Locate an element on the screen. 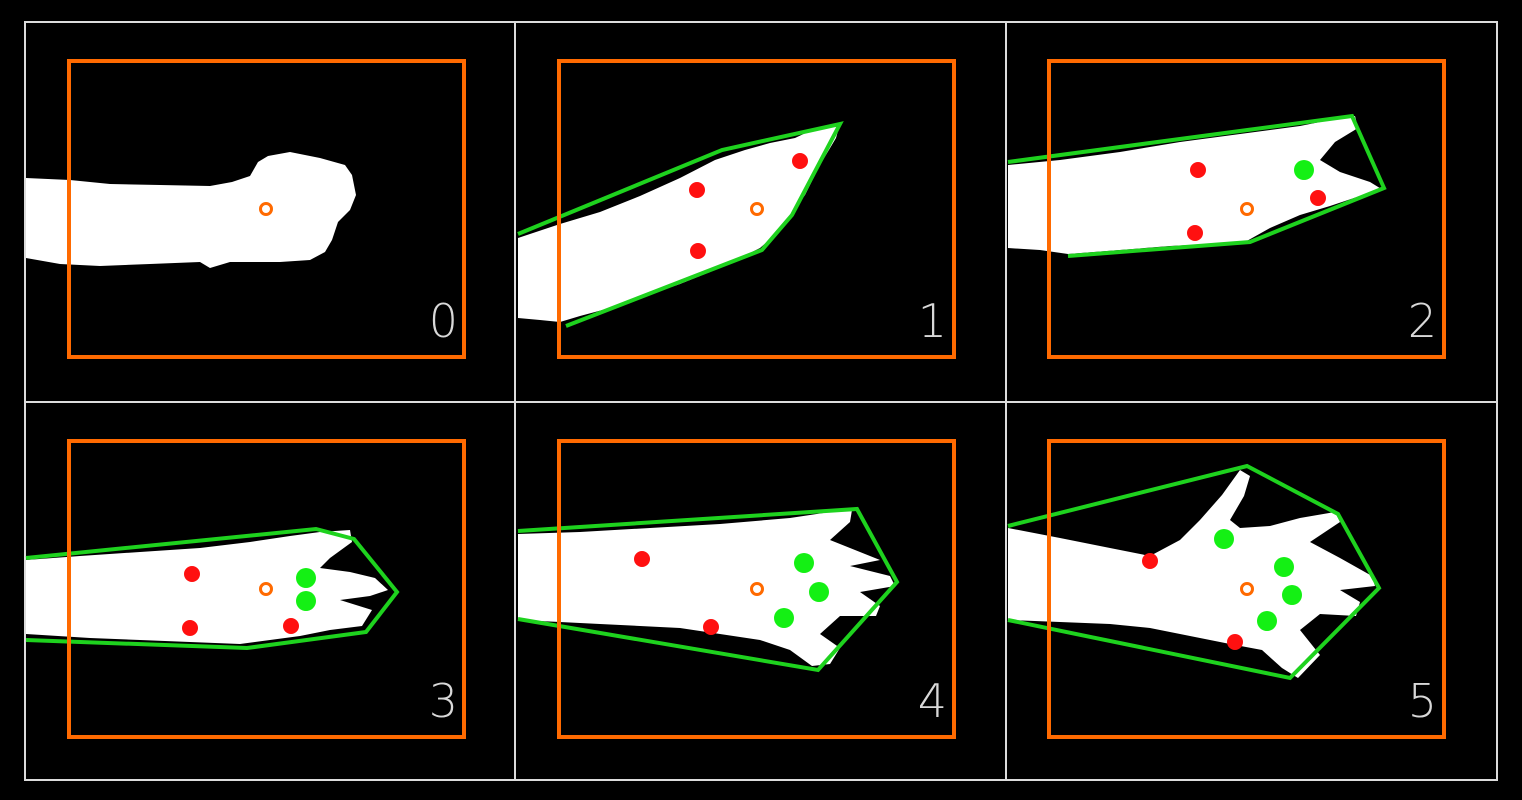 This screenshot has height=800, width=1522. panel-0: 0 is located at coordinates (246, 209).